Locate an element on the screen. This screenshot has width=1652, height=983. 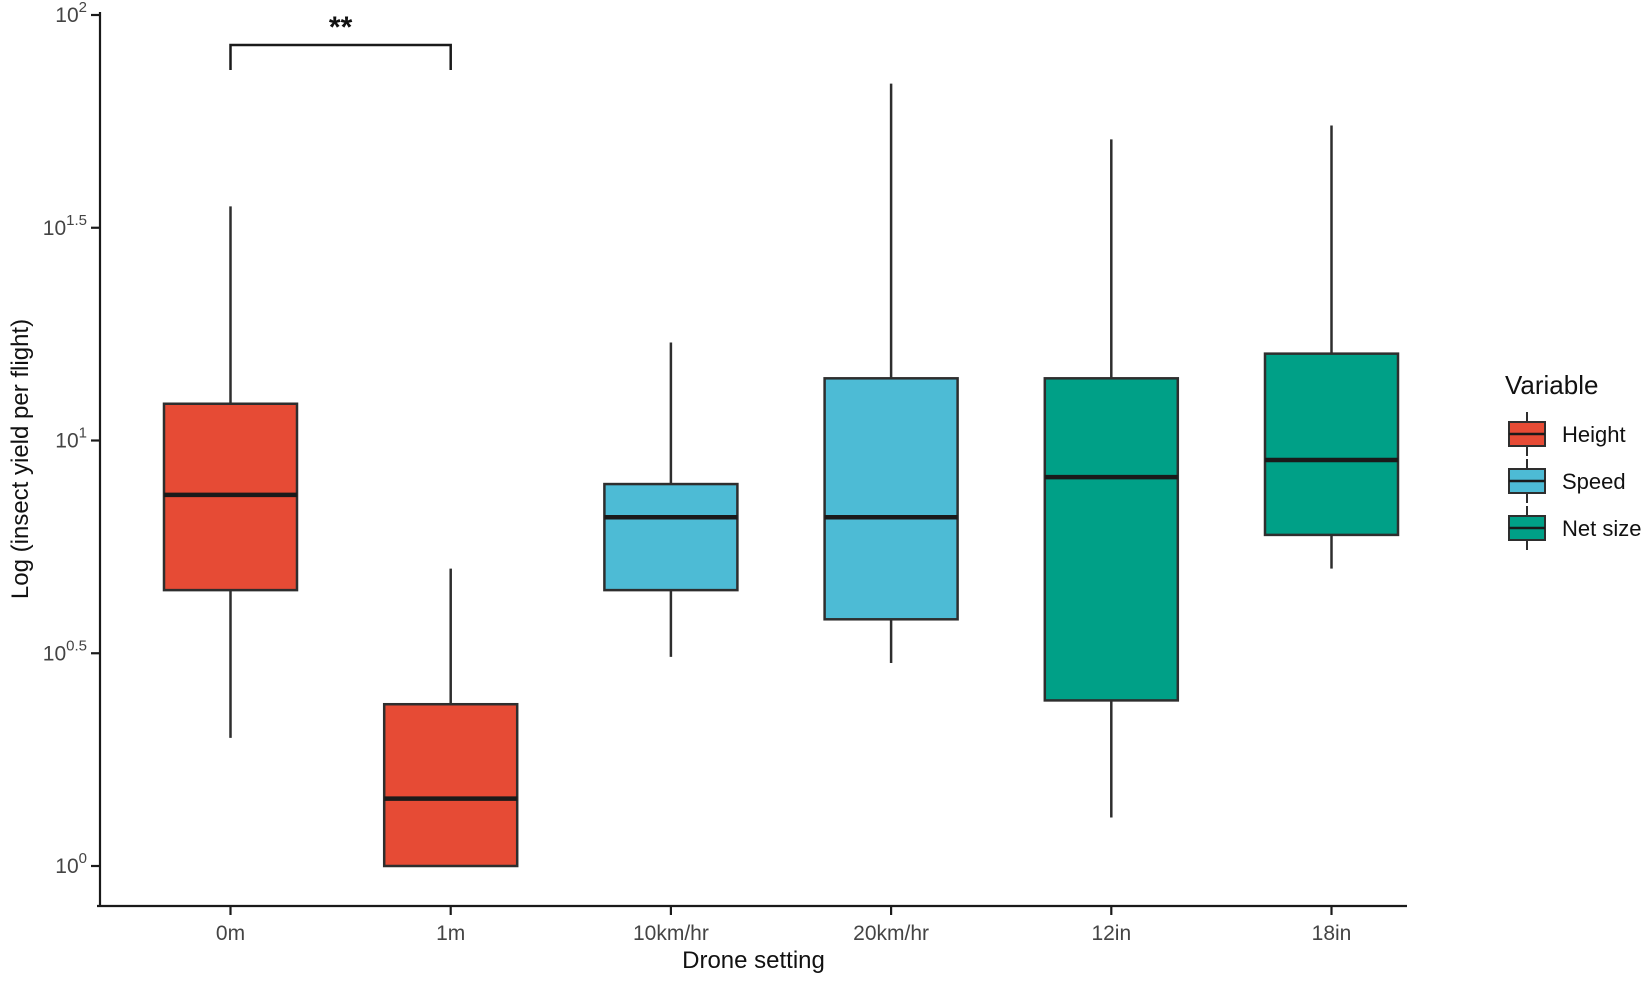
legend-item-label: Height is located at coordinates (1594, 434).